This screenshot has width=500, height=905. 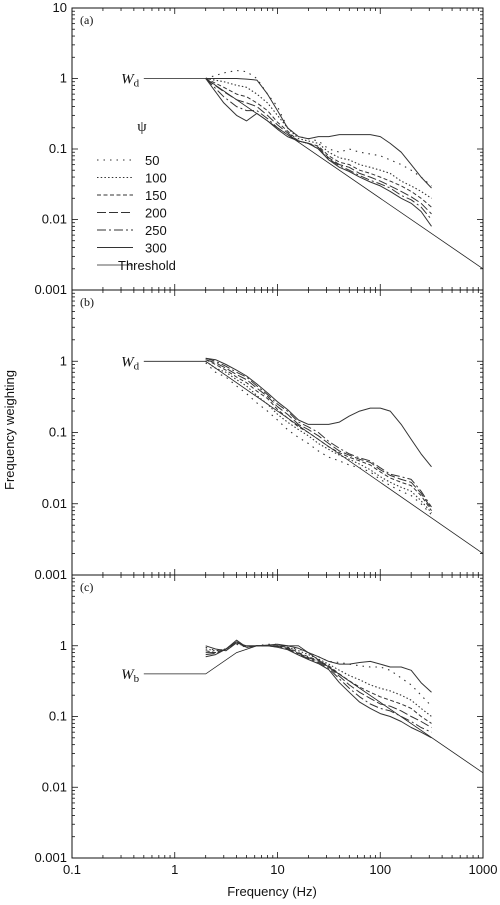 I want to click on reference-curve-subscript: b, so click(x=137, y=679).